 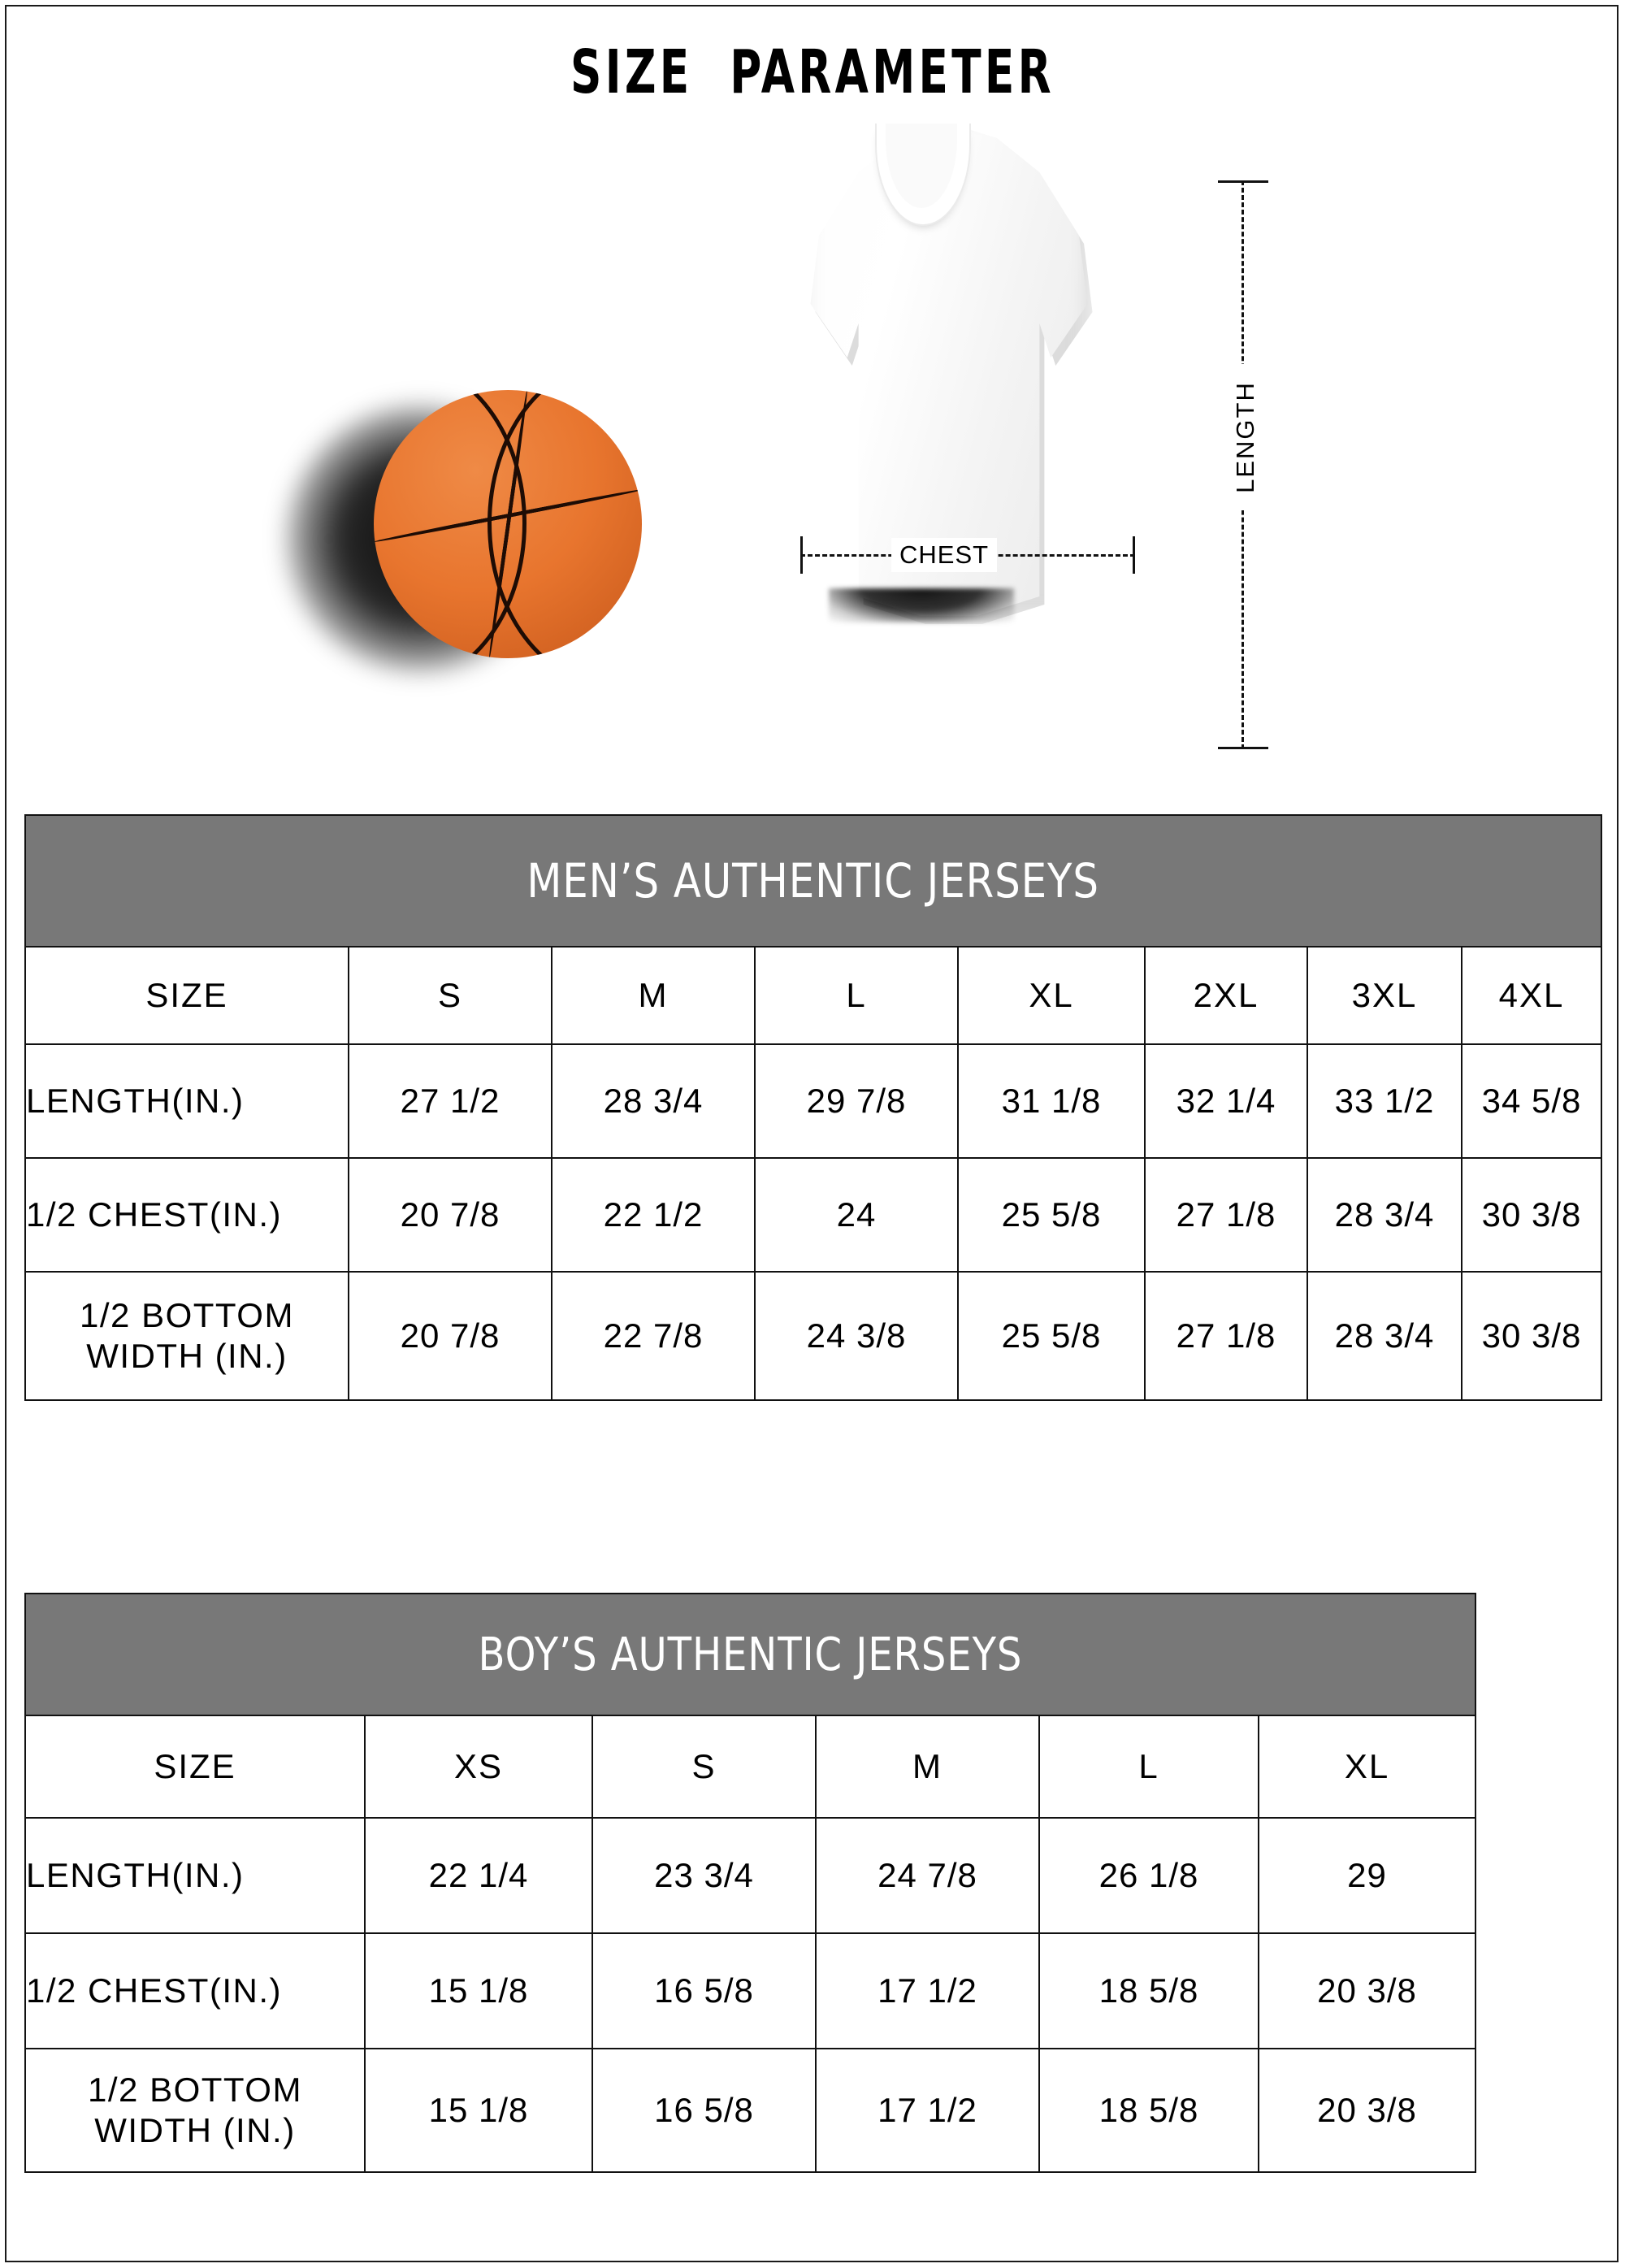 What do you see at coordinates (950, 374) in the screenshot?
I see `jersey-icon` at bounding box center [950, 374].